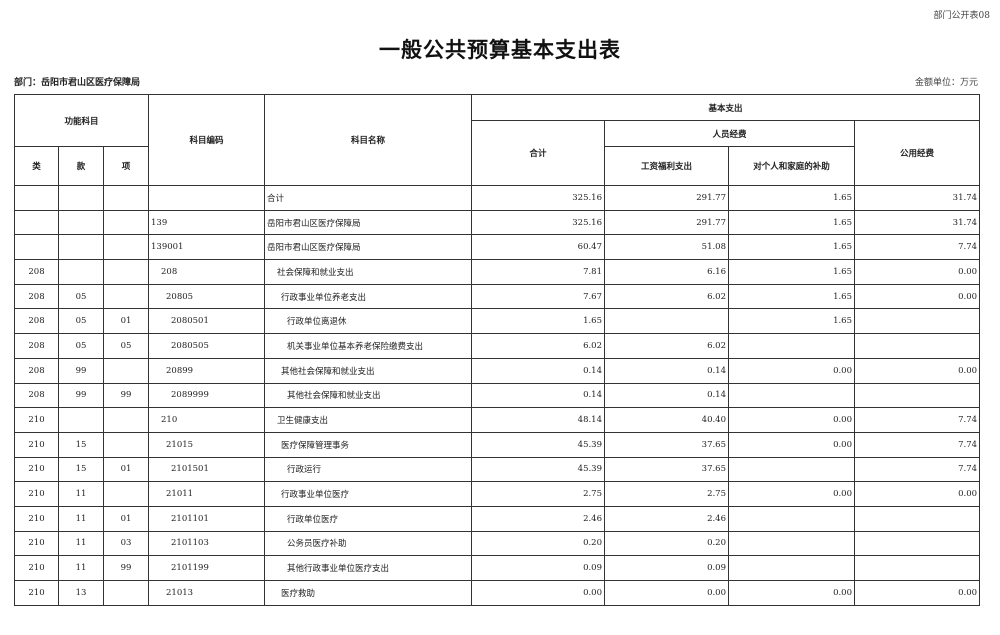 The height and width of the screenshot is (635, 1000). Describe the element at coordinates (666, 272) in the screenshot. I see `cell-salary: 6.16` at that location.